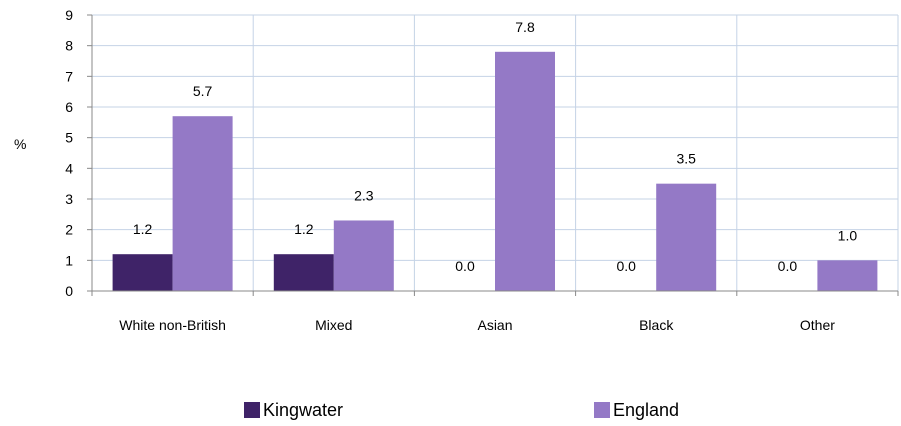 Image resolution: width=901 pixels, height=426 pixels. Describe the element at coordinates (252, 410) in the screenshot. I see `legend-swatch-kingwater` at that location.